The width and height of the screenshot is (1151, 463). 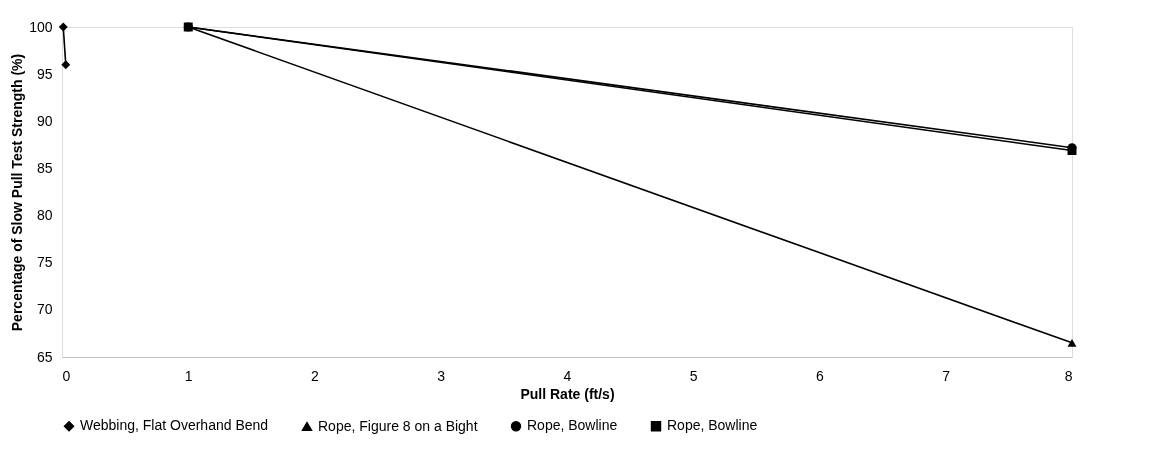 I want to click on y-axis-title: Percentage of Slow Pull Test Strength (%), so click(x=17, y=192).